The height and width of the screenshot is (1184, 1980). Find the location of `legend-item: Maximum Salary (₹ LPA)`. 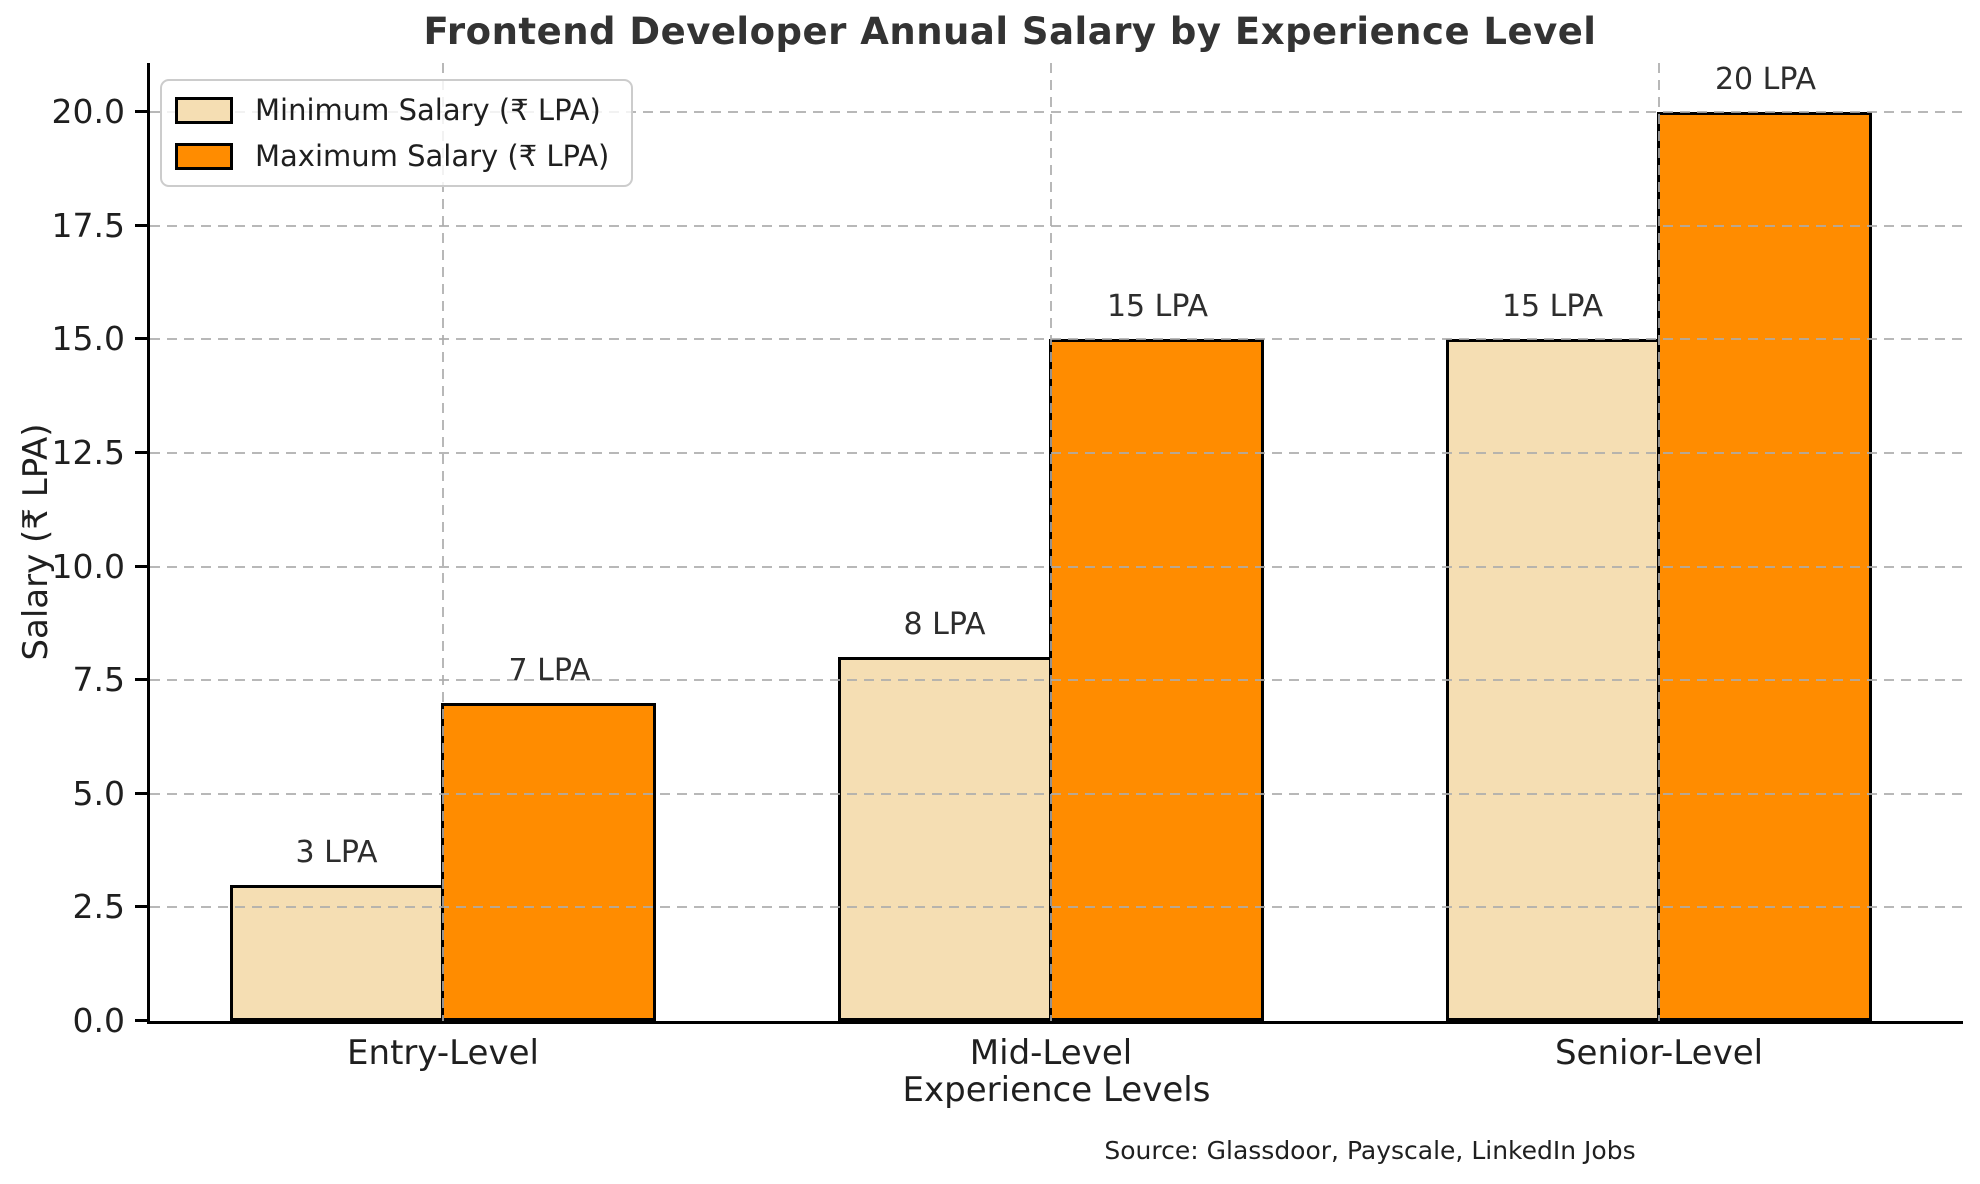

legend-item: Maximum Salary (₹ LPA) is located at coordinates (392, 156).